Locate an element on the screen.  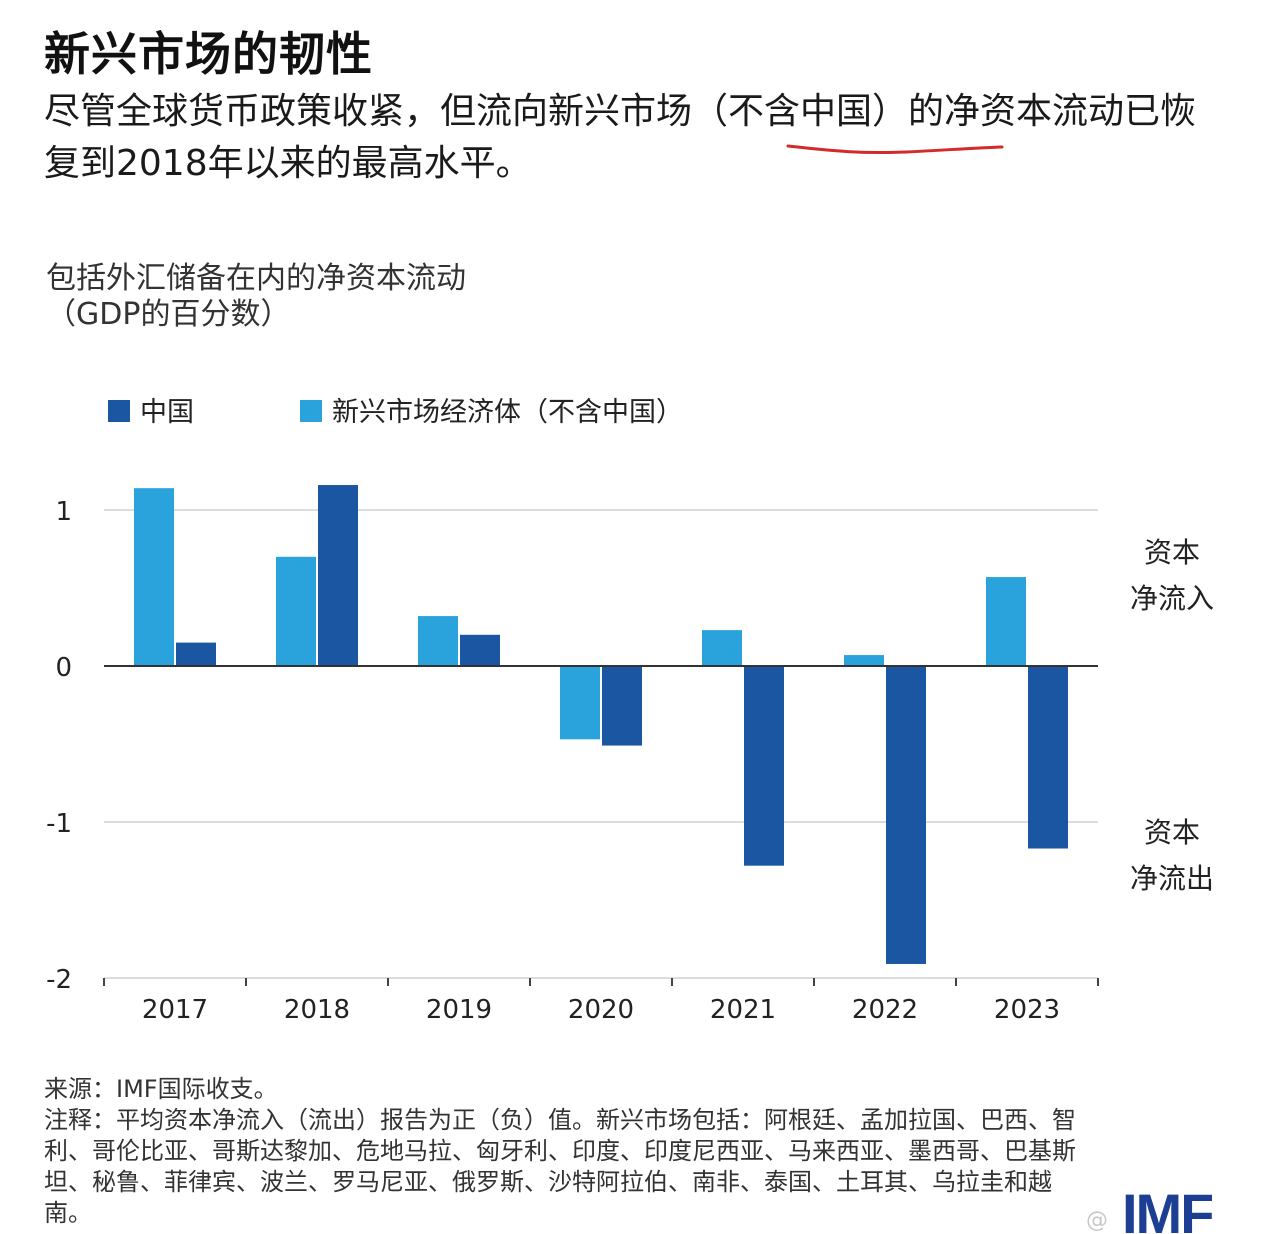
inflow-annotation-line-2: 净流入 is located at coordinates (1172, 598).